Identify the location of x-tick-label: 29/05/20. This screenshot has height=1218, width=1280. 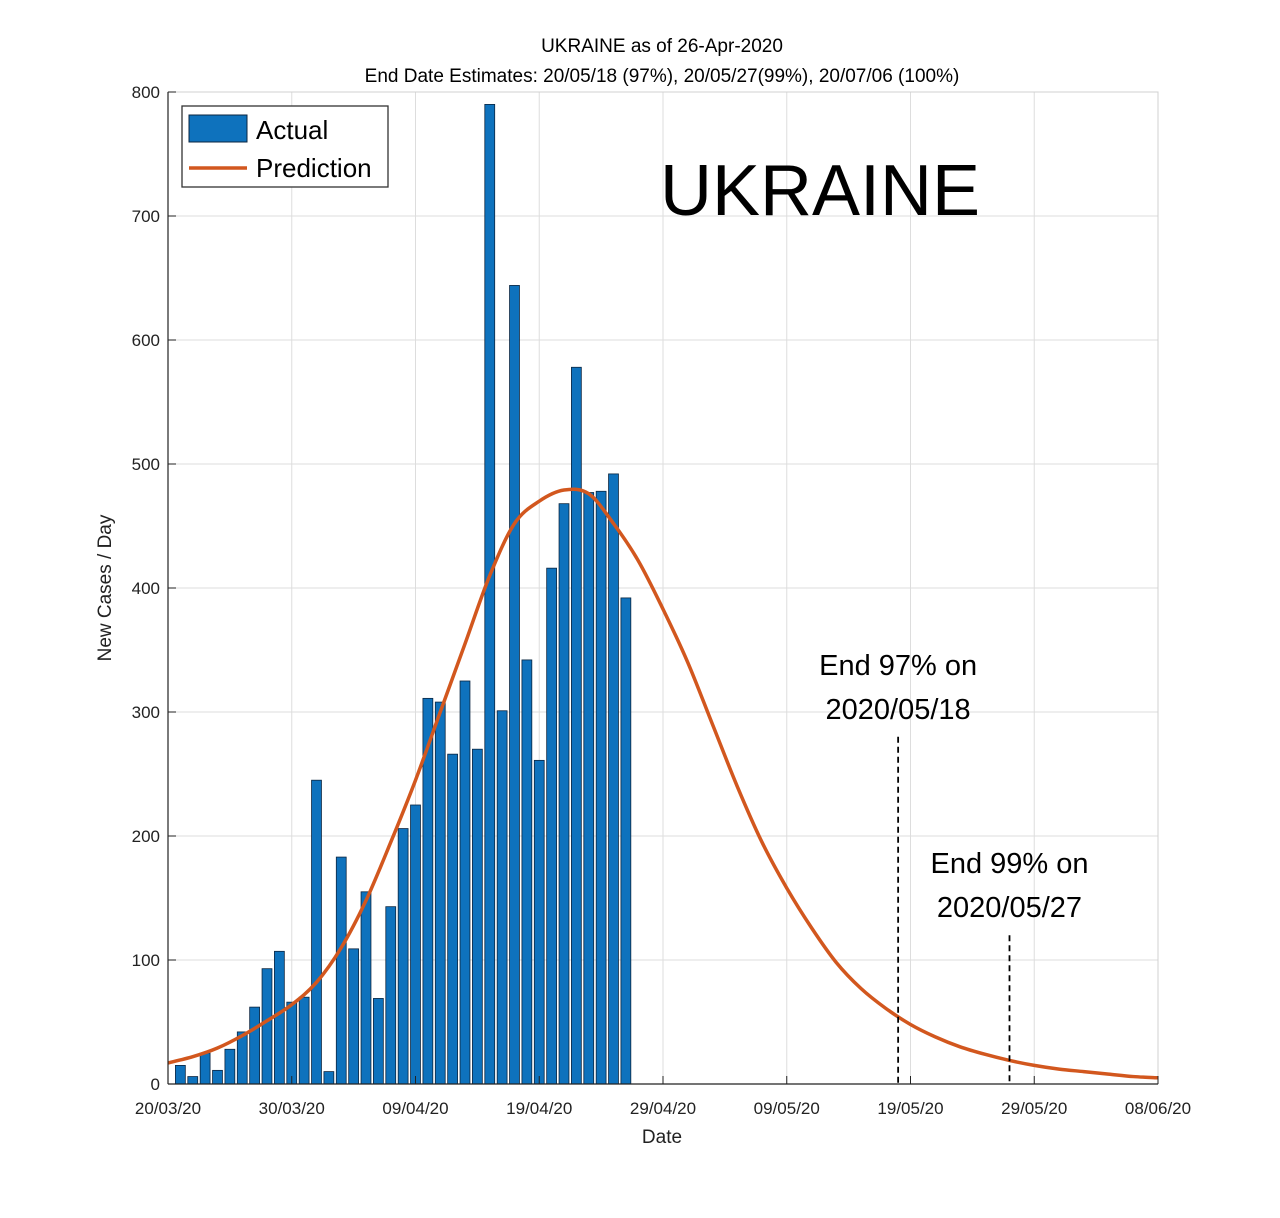
(1034, 1108).